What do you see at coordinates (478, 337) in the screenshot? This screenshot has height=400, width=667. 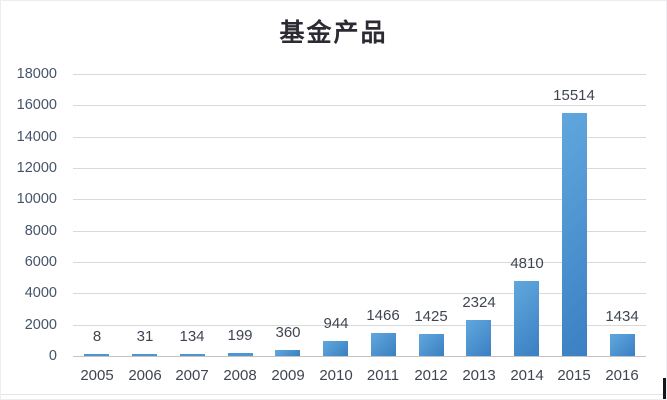 I see `bar-2013` at bounding box center [478, 337].